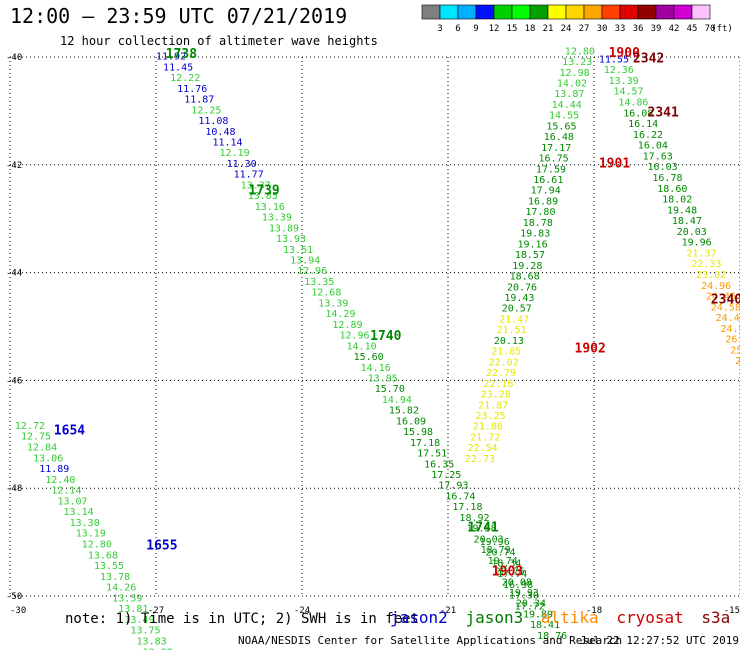 The width and height of the screenshot is (740, 650). Describe the element at coordinates (263, 190) in the screenshot. I see `pass-time-label: 1739` at that location.